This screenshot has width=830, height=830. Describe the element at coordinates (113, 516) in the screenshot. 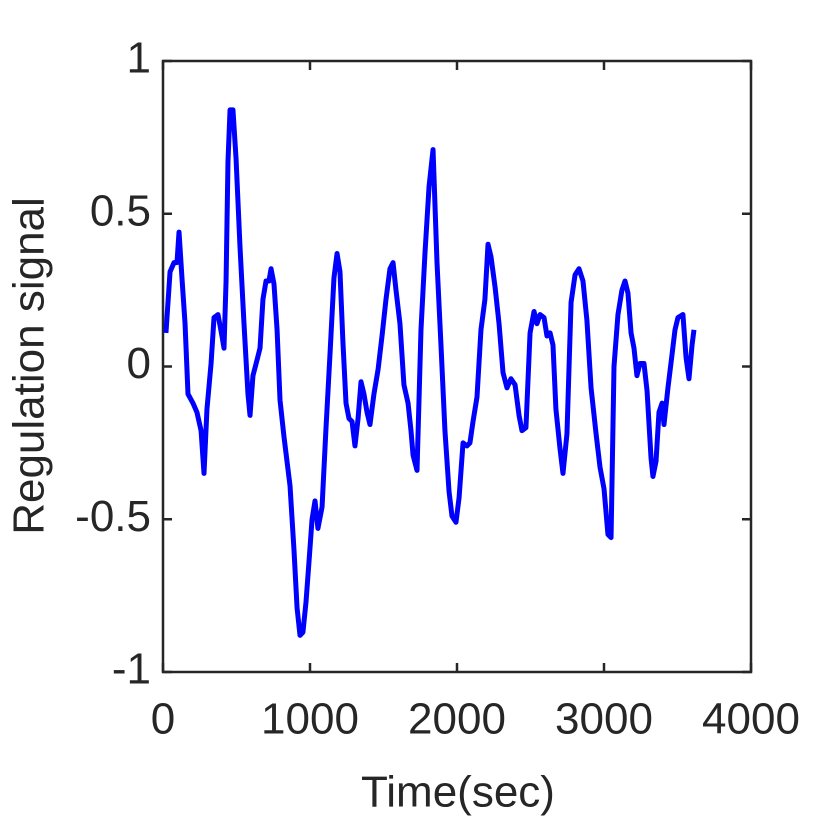

I see `y-tick-label: -0.5` at that location.